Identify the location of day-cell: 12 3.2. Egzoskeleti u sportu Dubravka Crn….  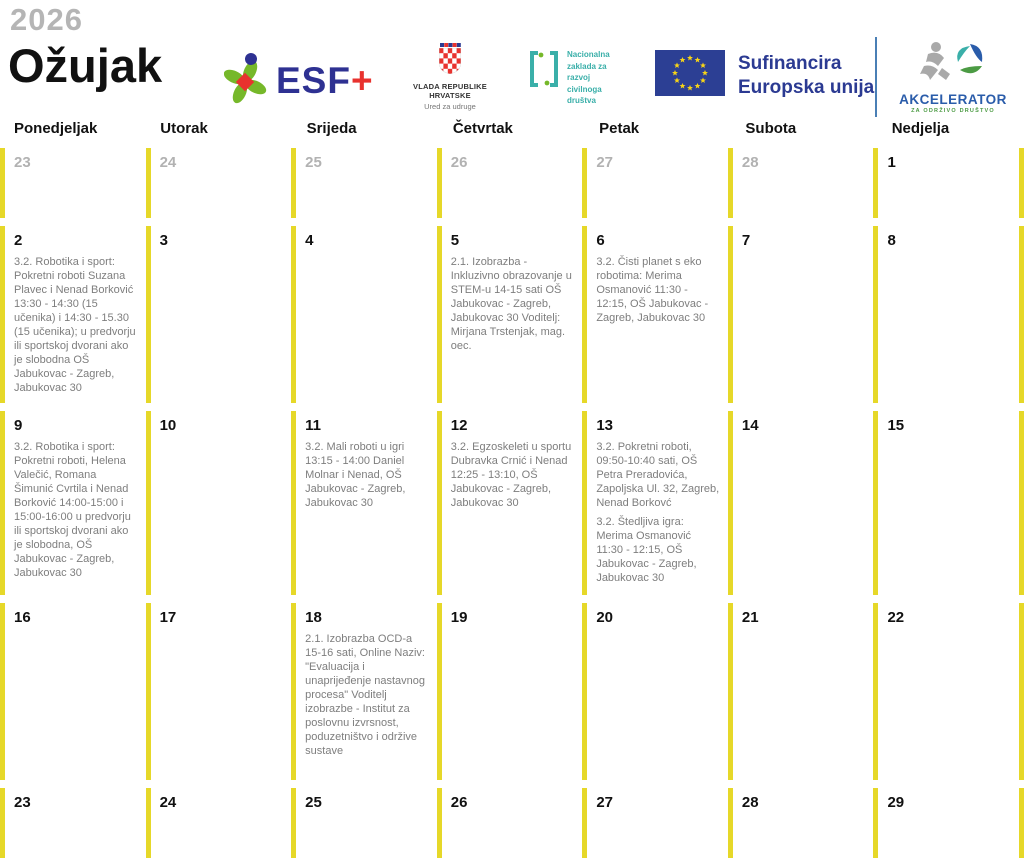
(509, 503).